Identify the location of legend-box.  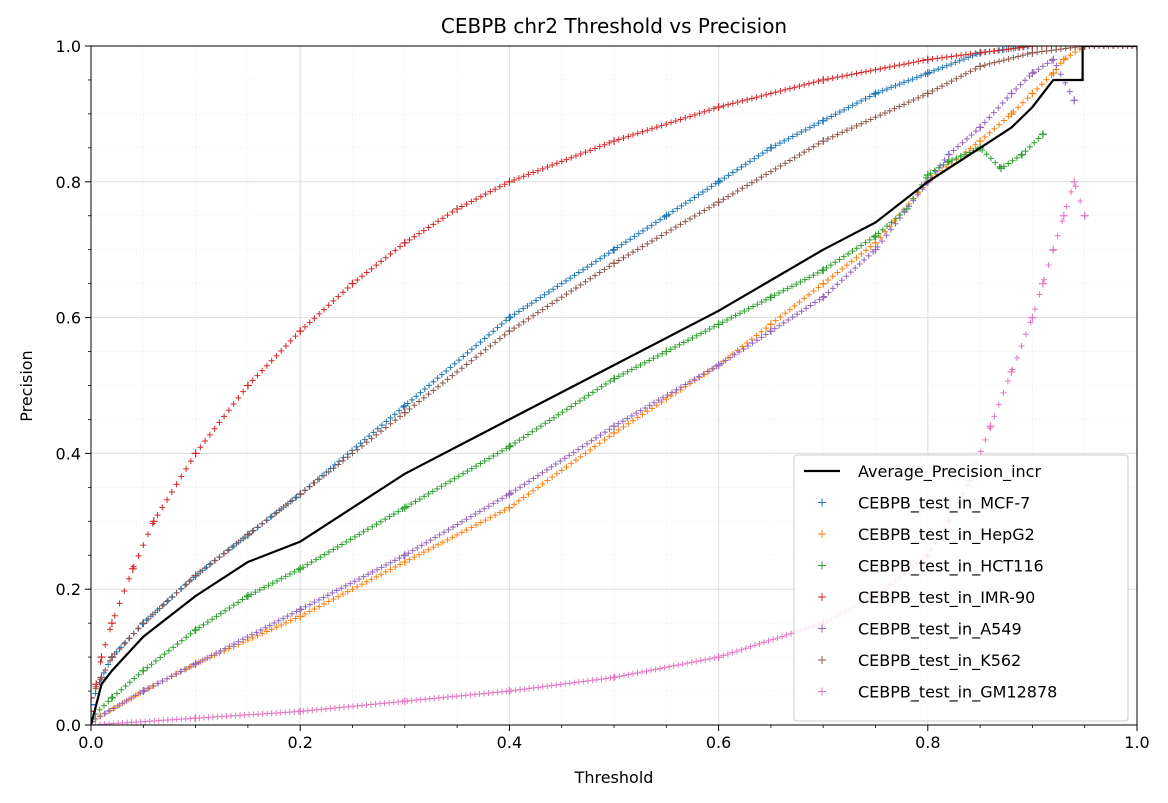
(961, 588).